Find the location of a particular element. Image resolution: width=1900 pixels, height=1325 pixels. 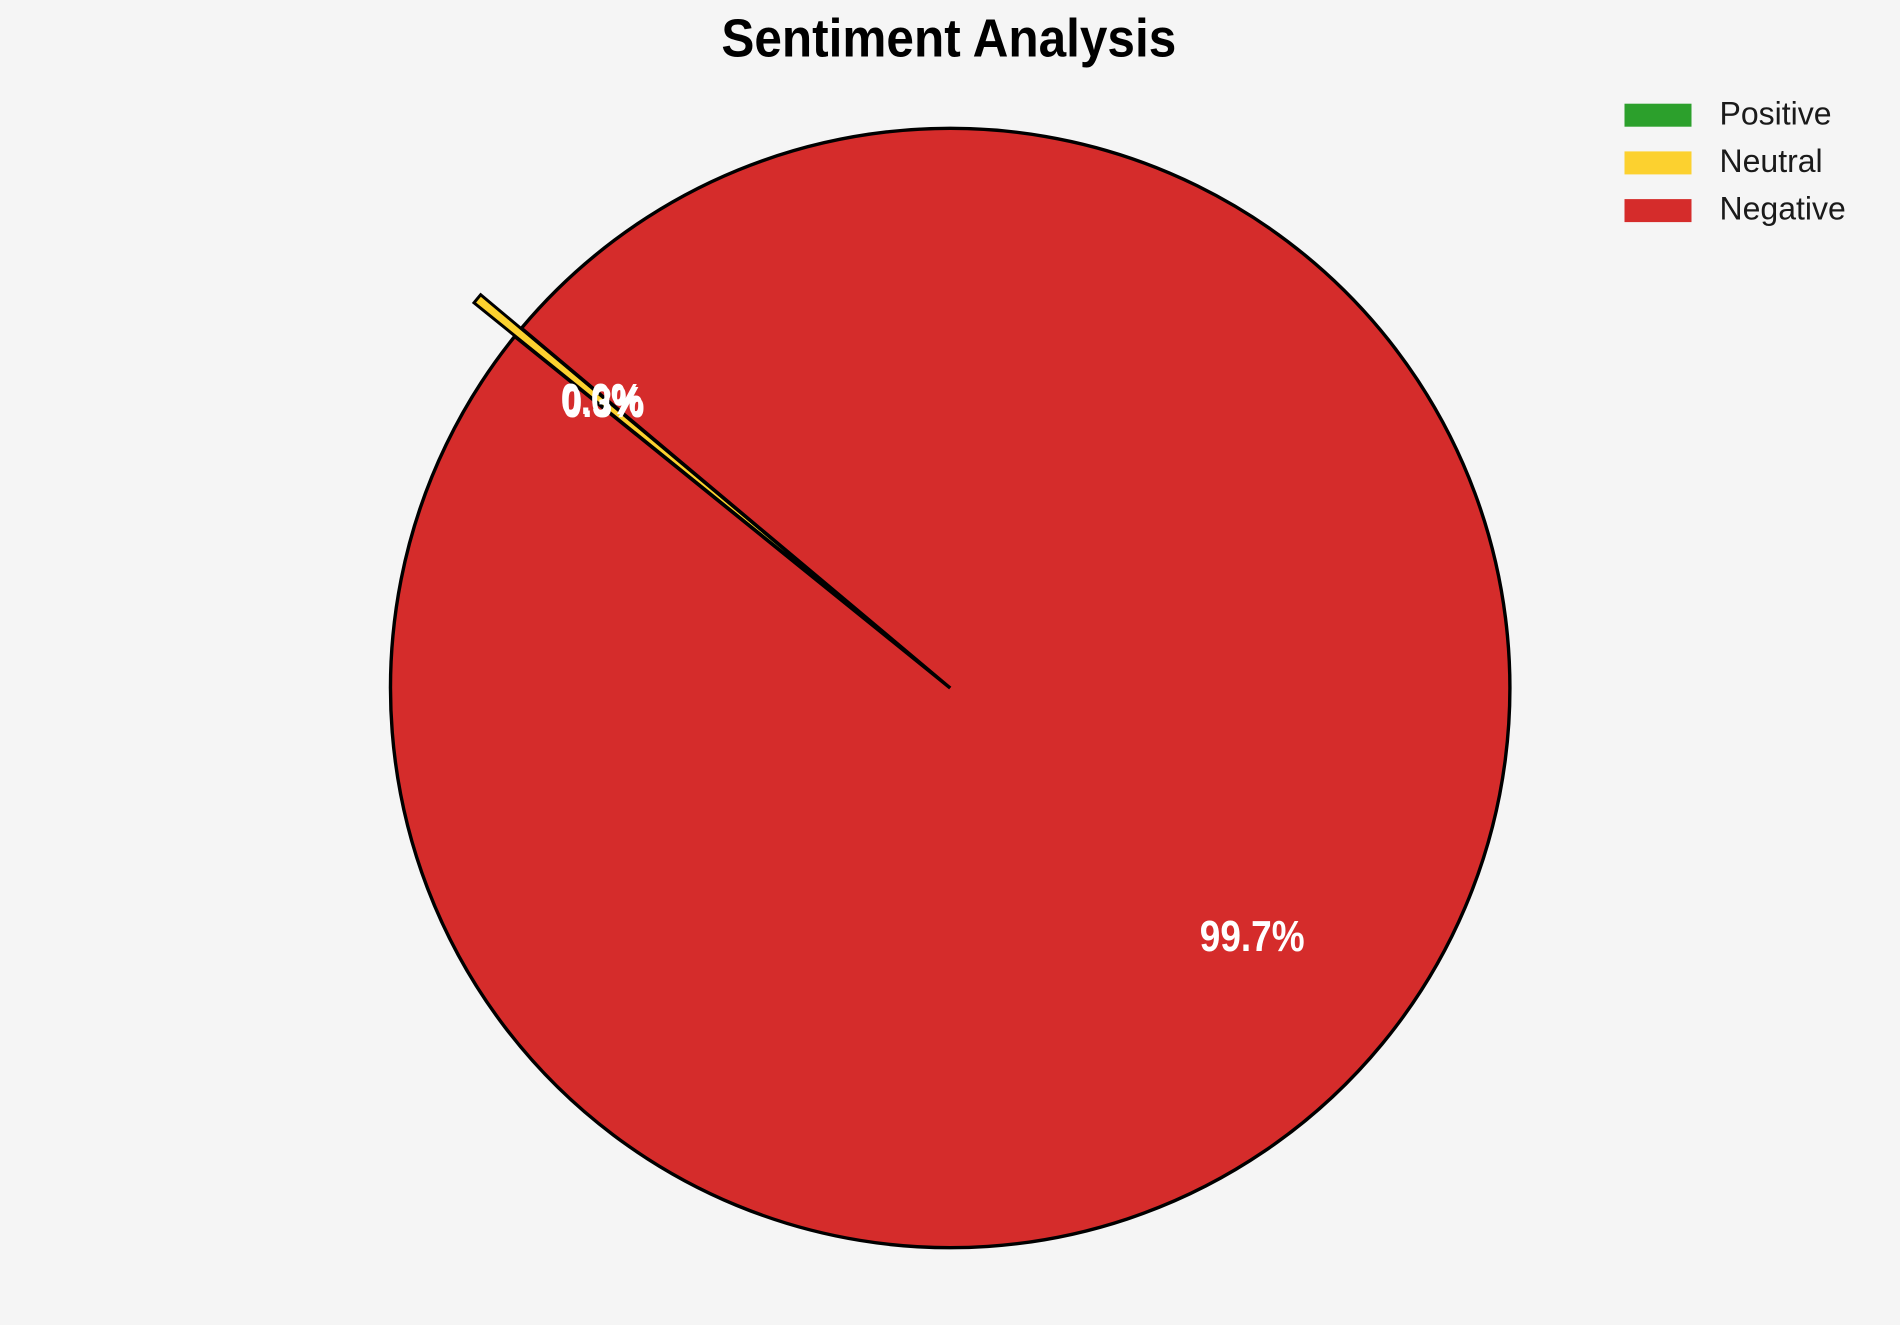

svg-text: 99.7% is located at coordinates (1252, 936).